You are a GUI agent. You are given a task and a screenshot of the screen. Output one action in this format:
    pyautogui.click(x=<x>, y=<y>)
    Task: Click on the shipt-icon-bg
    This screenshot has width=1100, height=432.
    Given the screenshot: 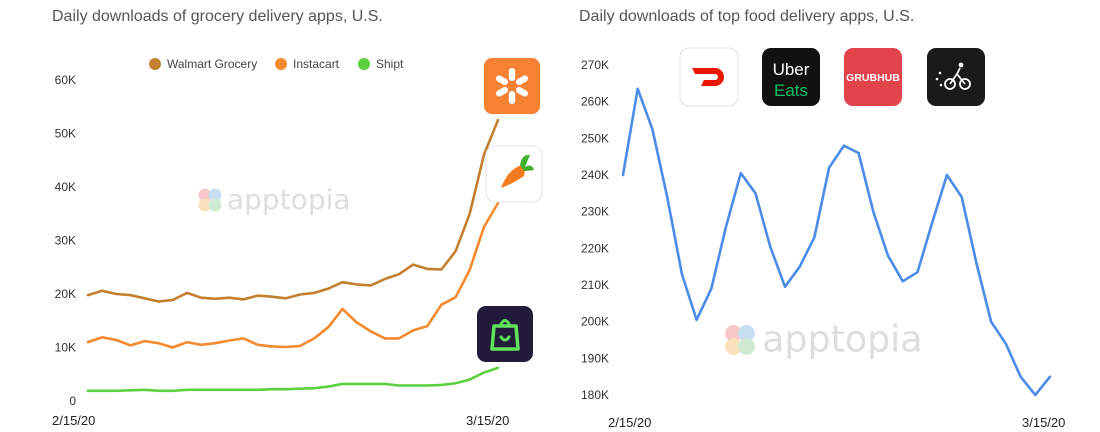 What is the action you would take?
    pyautogui.click(x=505, y=334)
    